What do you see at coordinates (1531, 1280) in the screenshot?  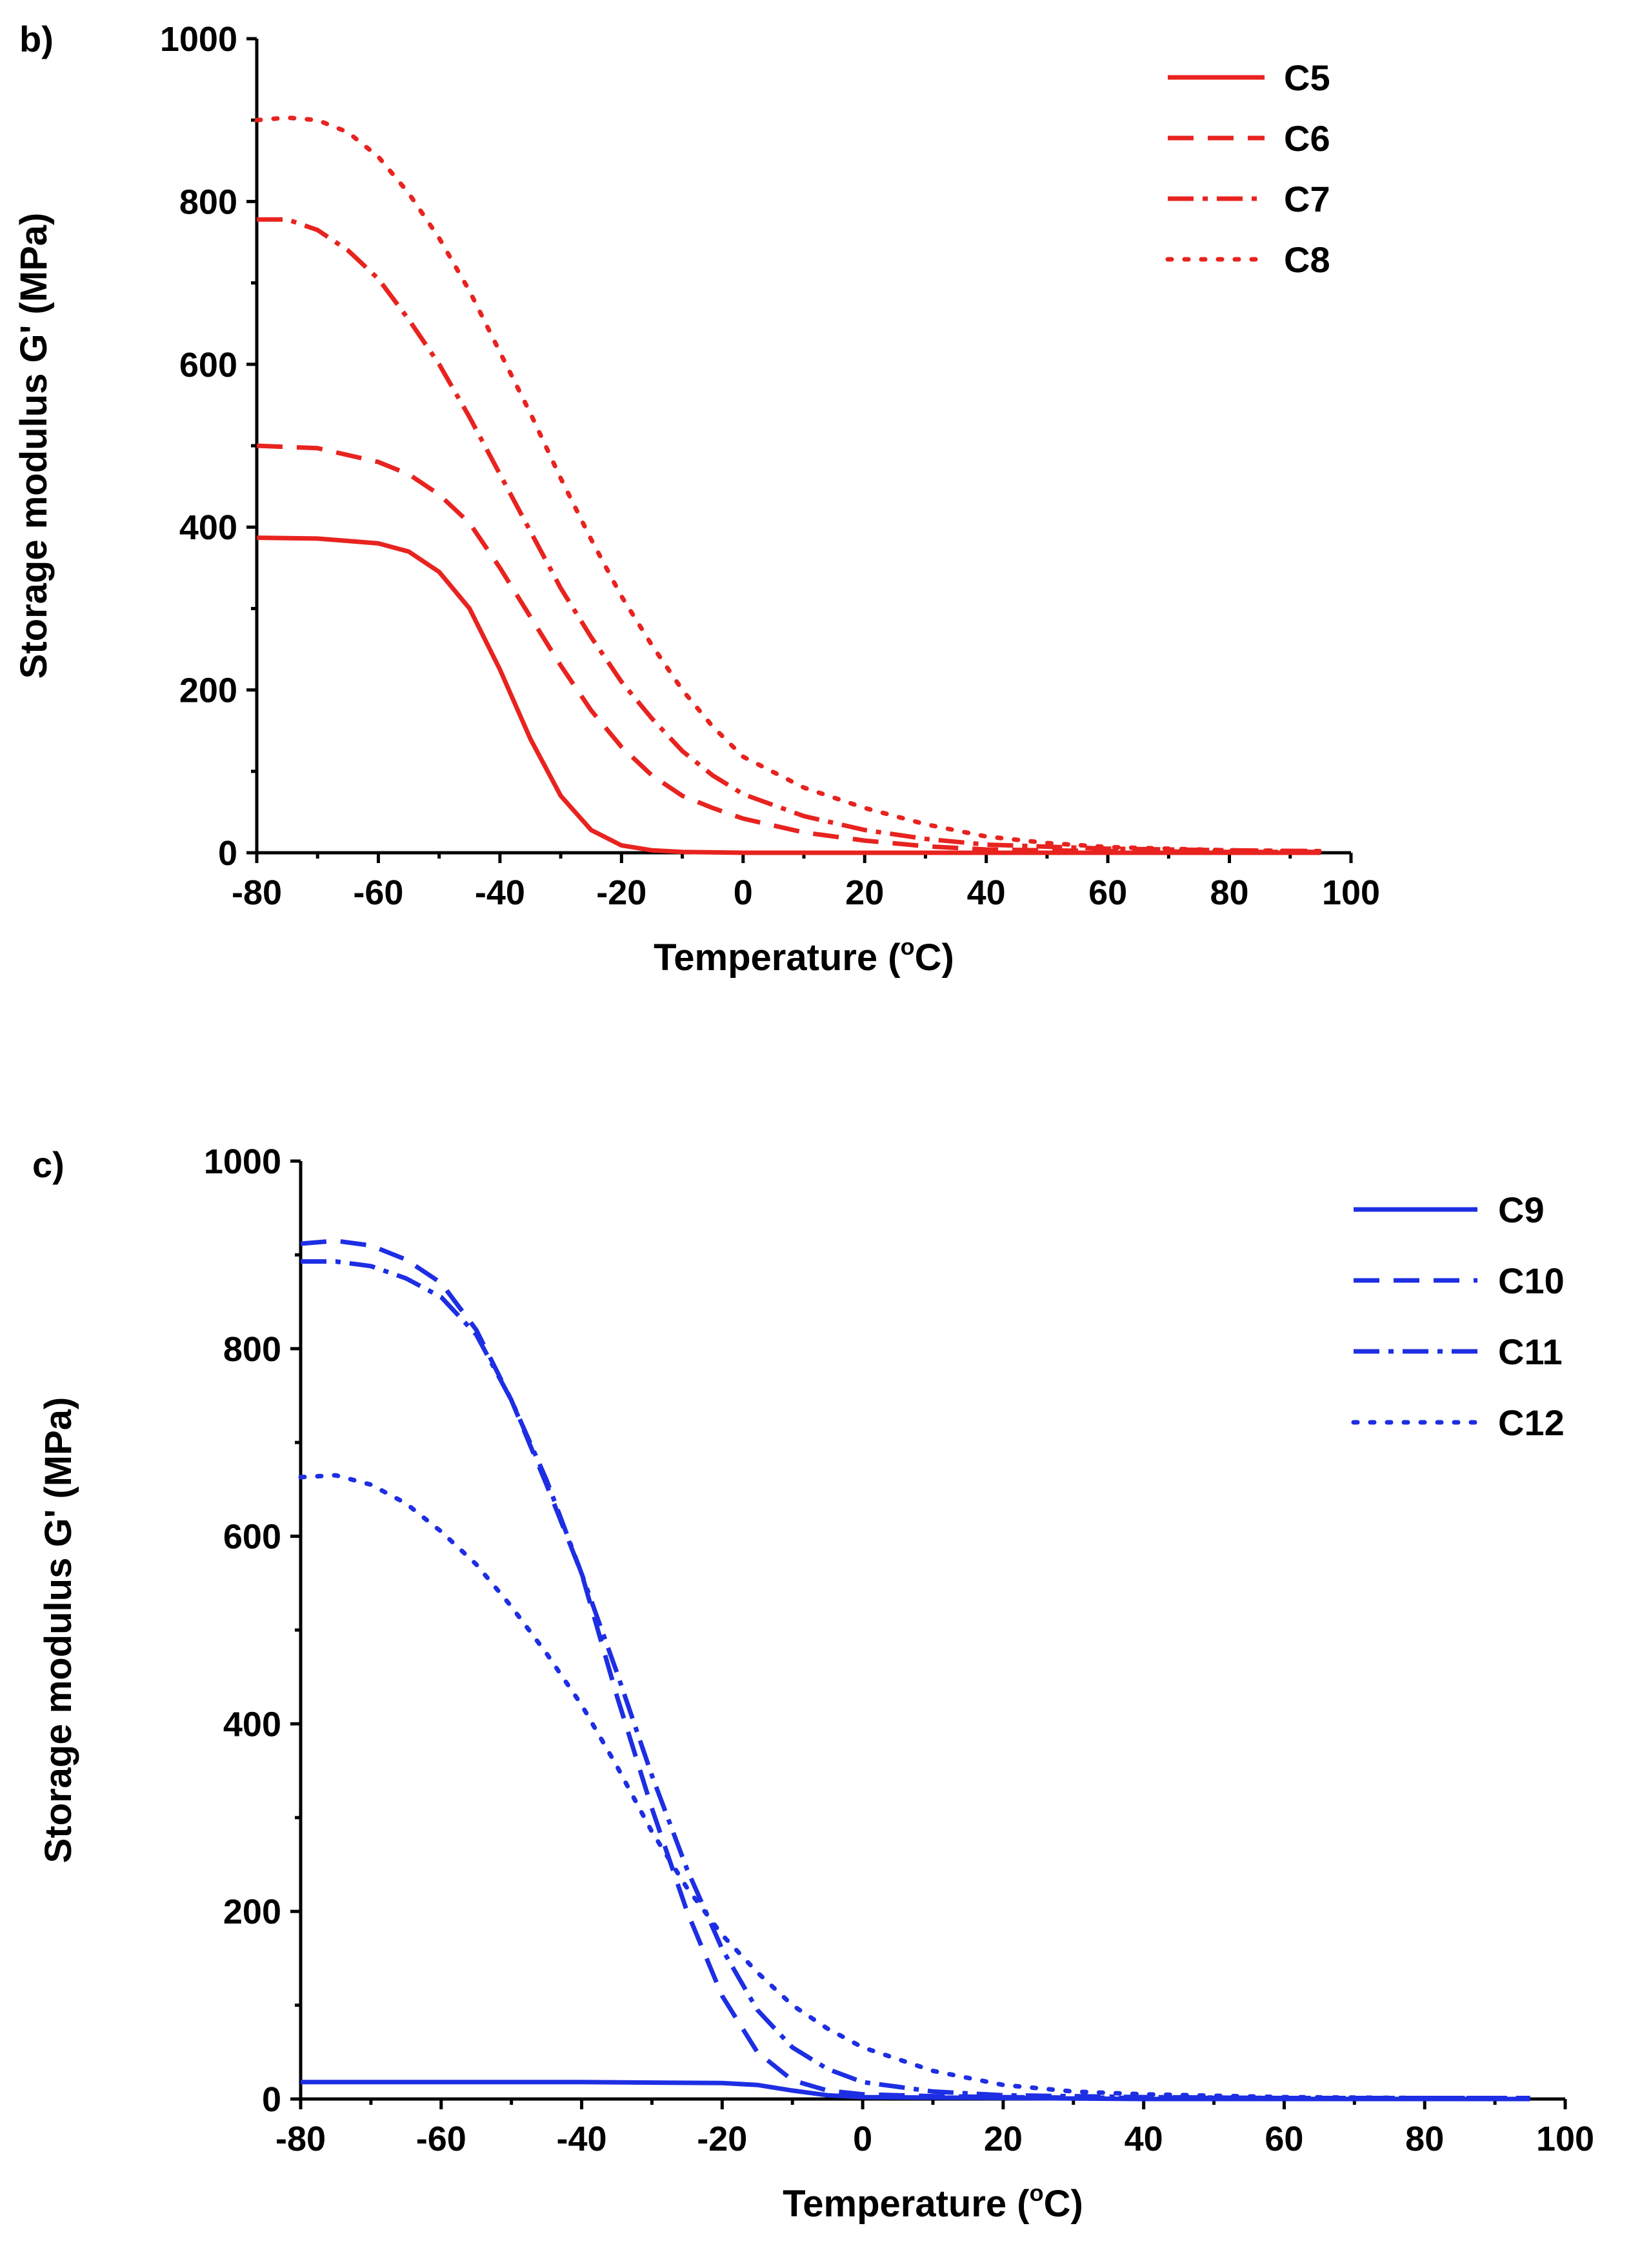 I see `legend-label-c10: C10` at bounding box center [1531, 1280].